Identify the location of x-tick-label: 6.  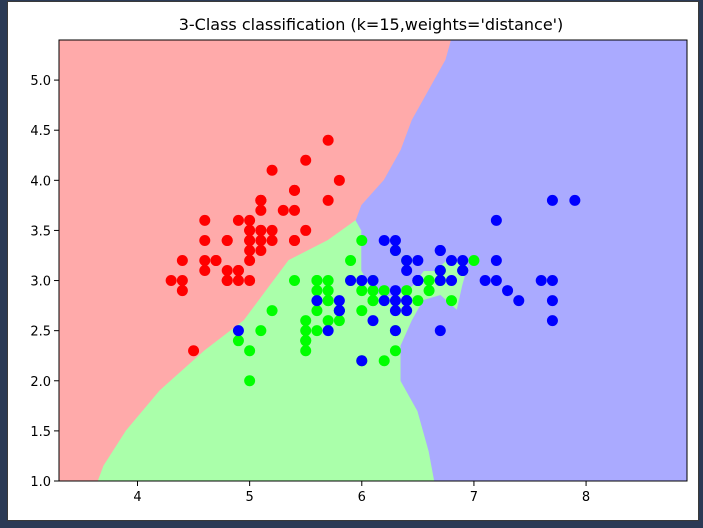
(362, 497).